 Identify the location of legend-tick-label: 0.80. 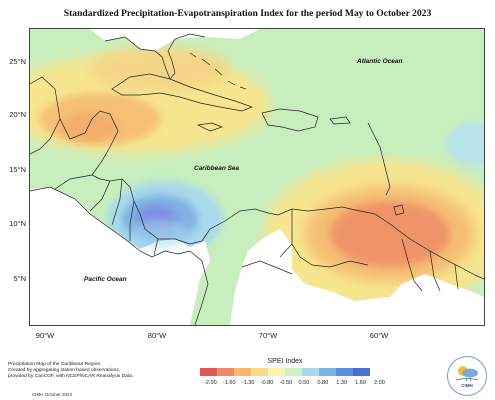
(323, 383).